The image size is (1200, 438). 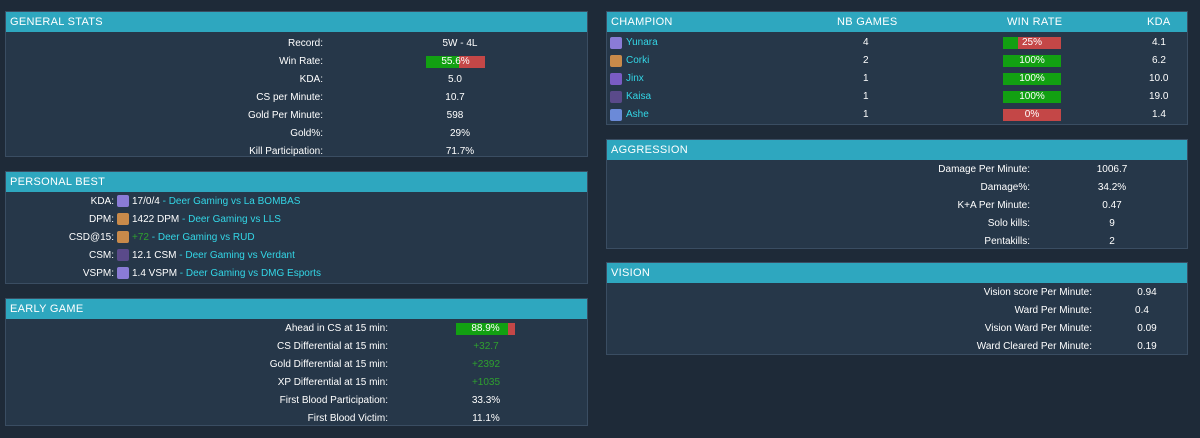 I want to click on champion-name: Kaisa, so click(x=639, y=96).